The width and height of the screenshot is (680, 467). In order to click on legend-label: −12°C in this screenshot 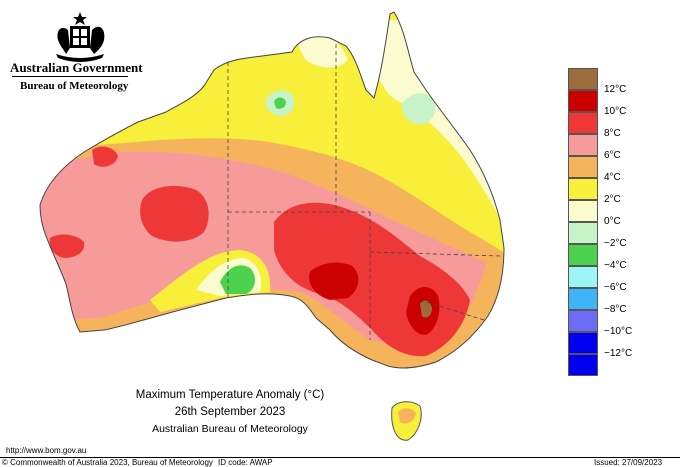, I will do `click(618, 353)`.